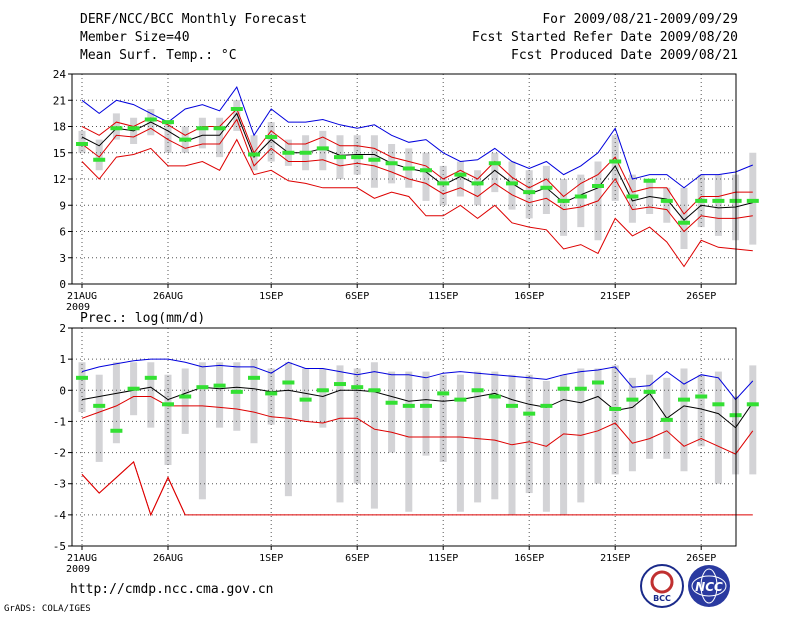 The height and width of the screenshot is (618, 800). What do you see at coordinates (133, 489) in the screenshot?
I see `precipitation-line-lower-band` at bounding box center [133, 489].